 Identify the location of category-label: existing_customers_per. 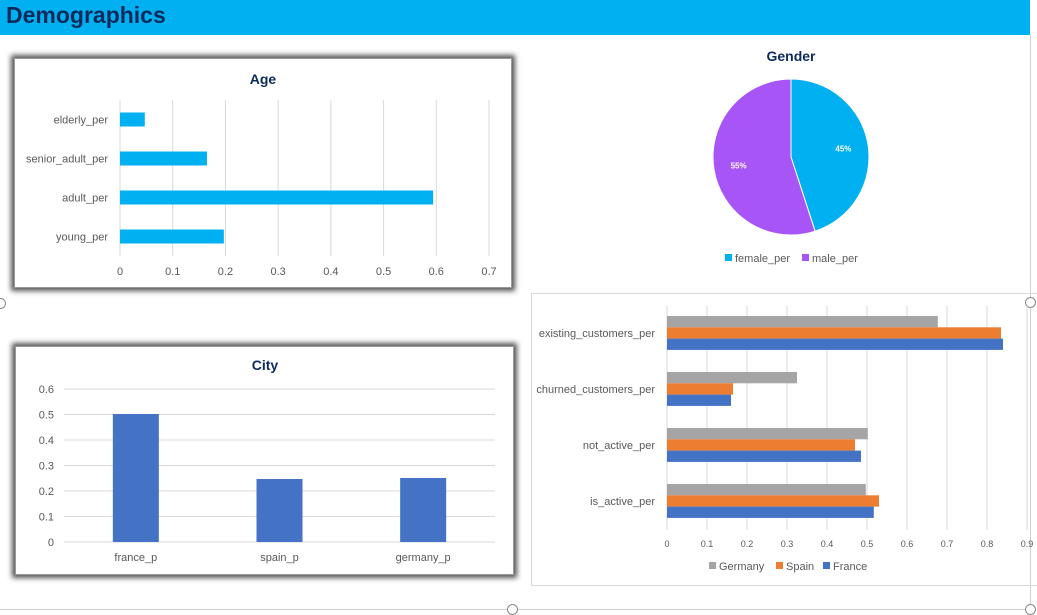
(597, 334).